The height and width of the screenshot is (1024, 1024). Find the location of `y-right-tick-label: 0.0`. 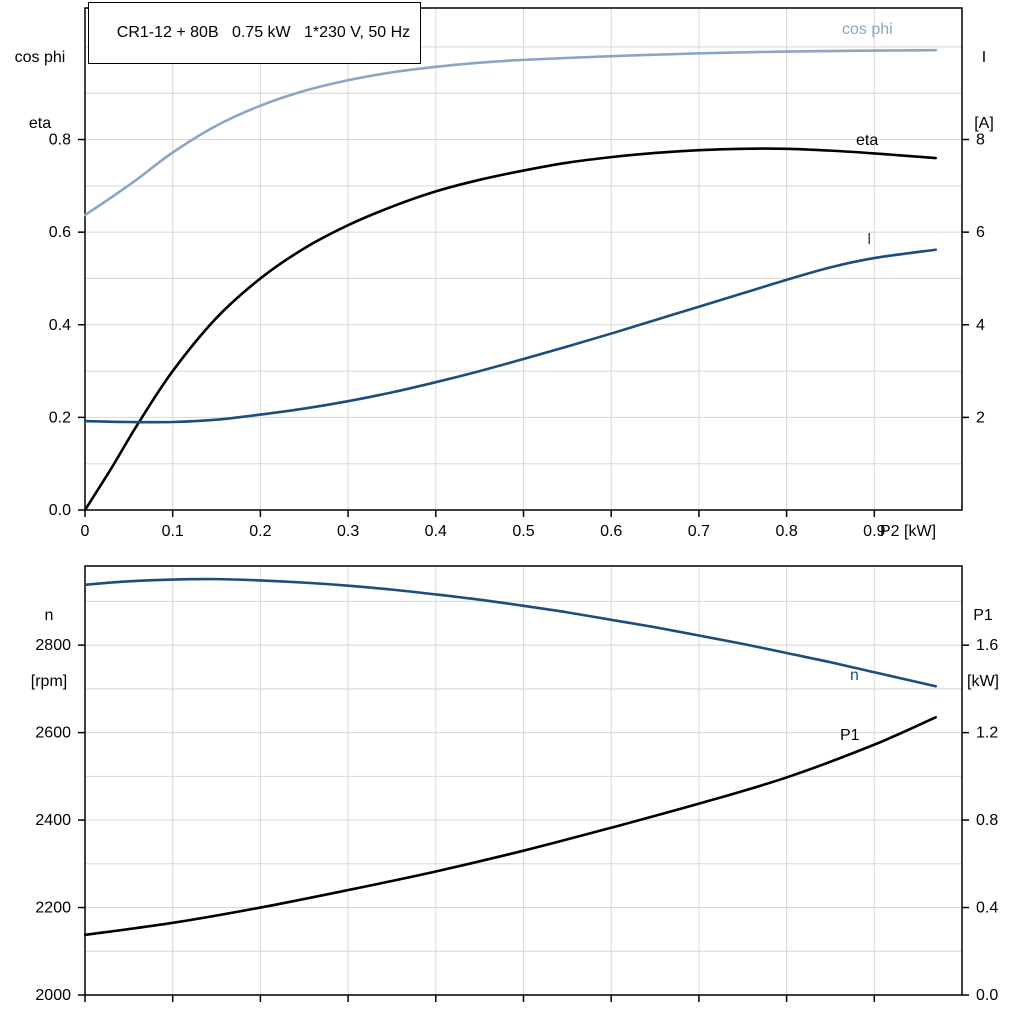

y-right-tick-label: 0.0 is located at coordinates (987, 995).